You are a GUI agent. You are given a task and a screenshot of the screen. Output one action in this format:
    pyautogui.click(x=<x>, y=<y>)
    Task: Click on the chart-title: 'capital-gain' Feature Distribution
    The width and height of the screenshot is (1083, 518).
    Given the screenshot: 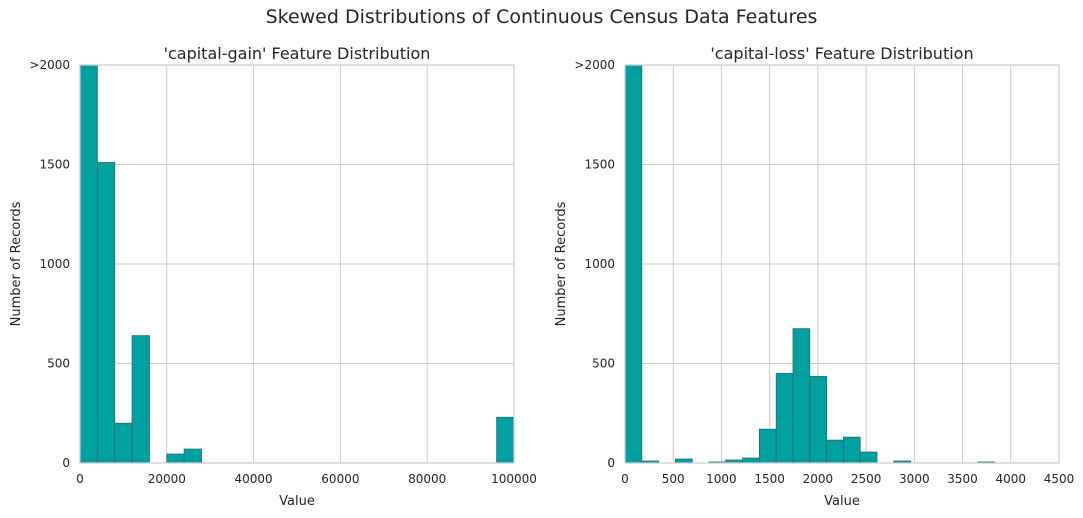 What is the action you would take?
    pyautogui.click(x=297, y=53)
    